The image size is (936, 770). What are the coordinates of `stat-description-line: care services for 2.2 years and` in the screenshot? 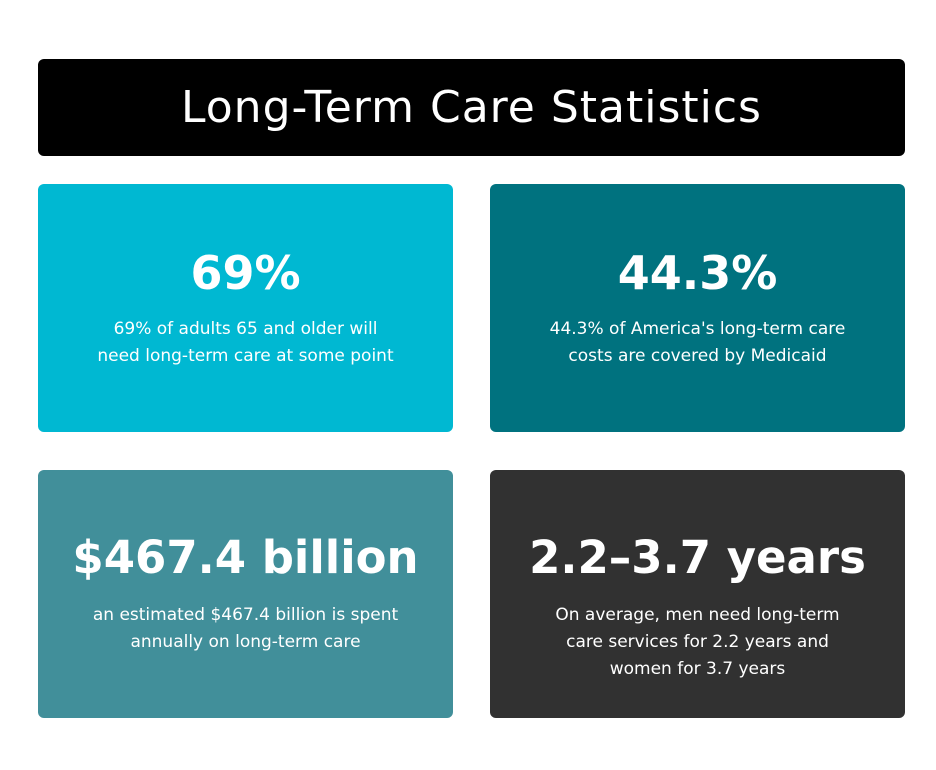 It's located at (697, 642).